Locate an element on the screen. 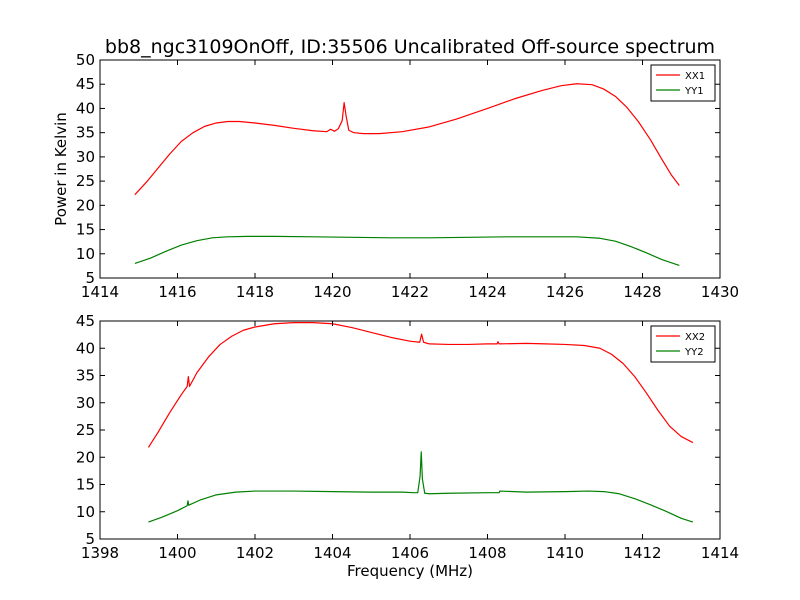  x-tick-label: 1424 is located at coordinates (487, 292).